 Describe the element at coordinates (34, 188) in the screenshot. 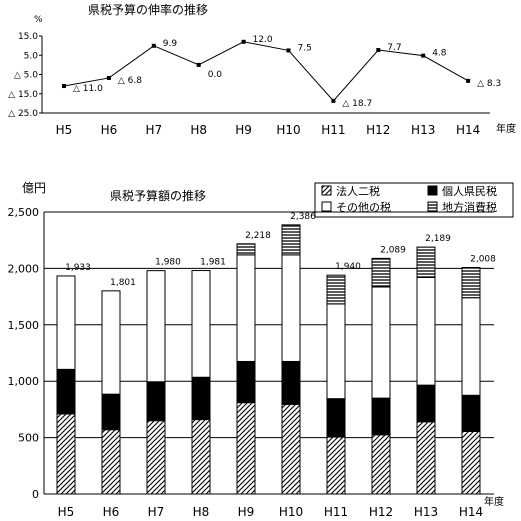

I see `budget-y-unit: 億円` at that location.